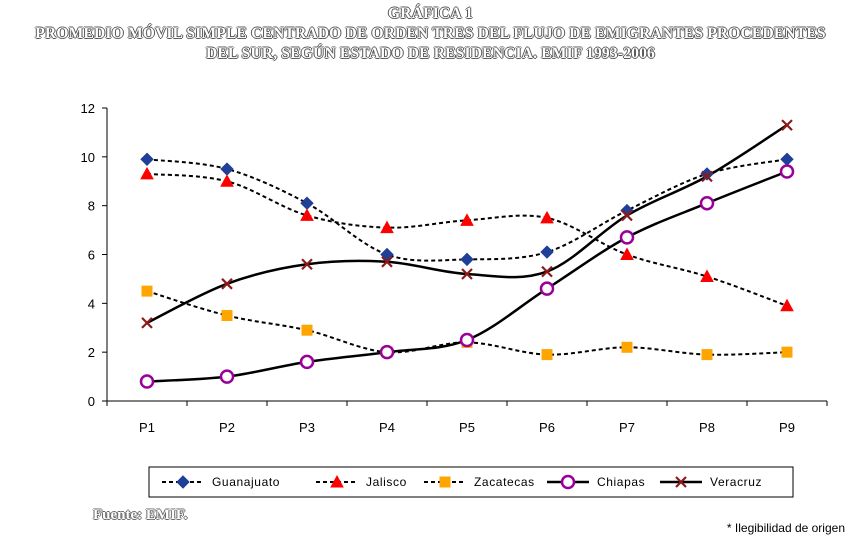  Describe the element at coordinates (246, 482) in the screenshot. I see `legend-label-guanajuato: Guanajuato` at that location.